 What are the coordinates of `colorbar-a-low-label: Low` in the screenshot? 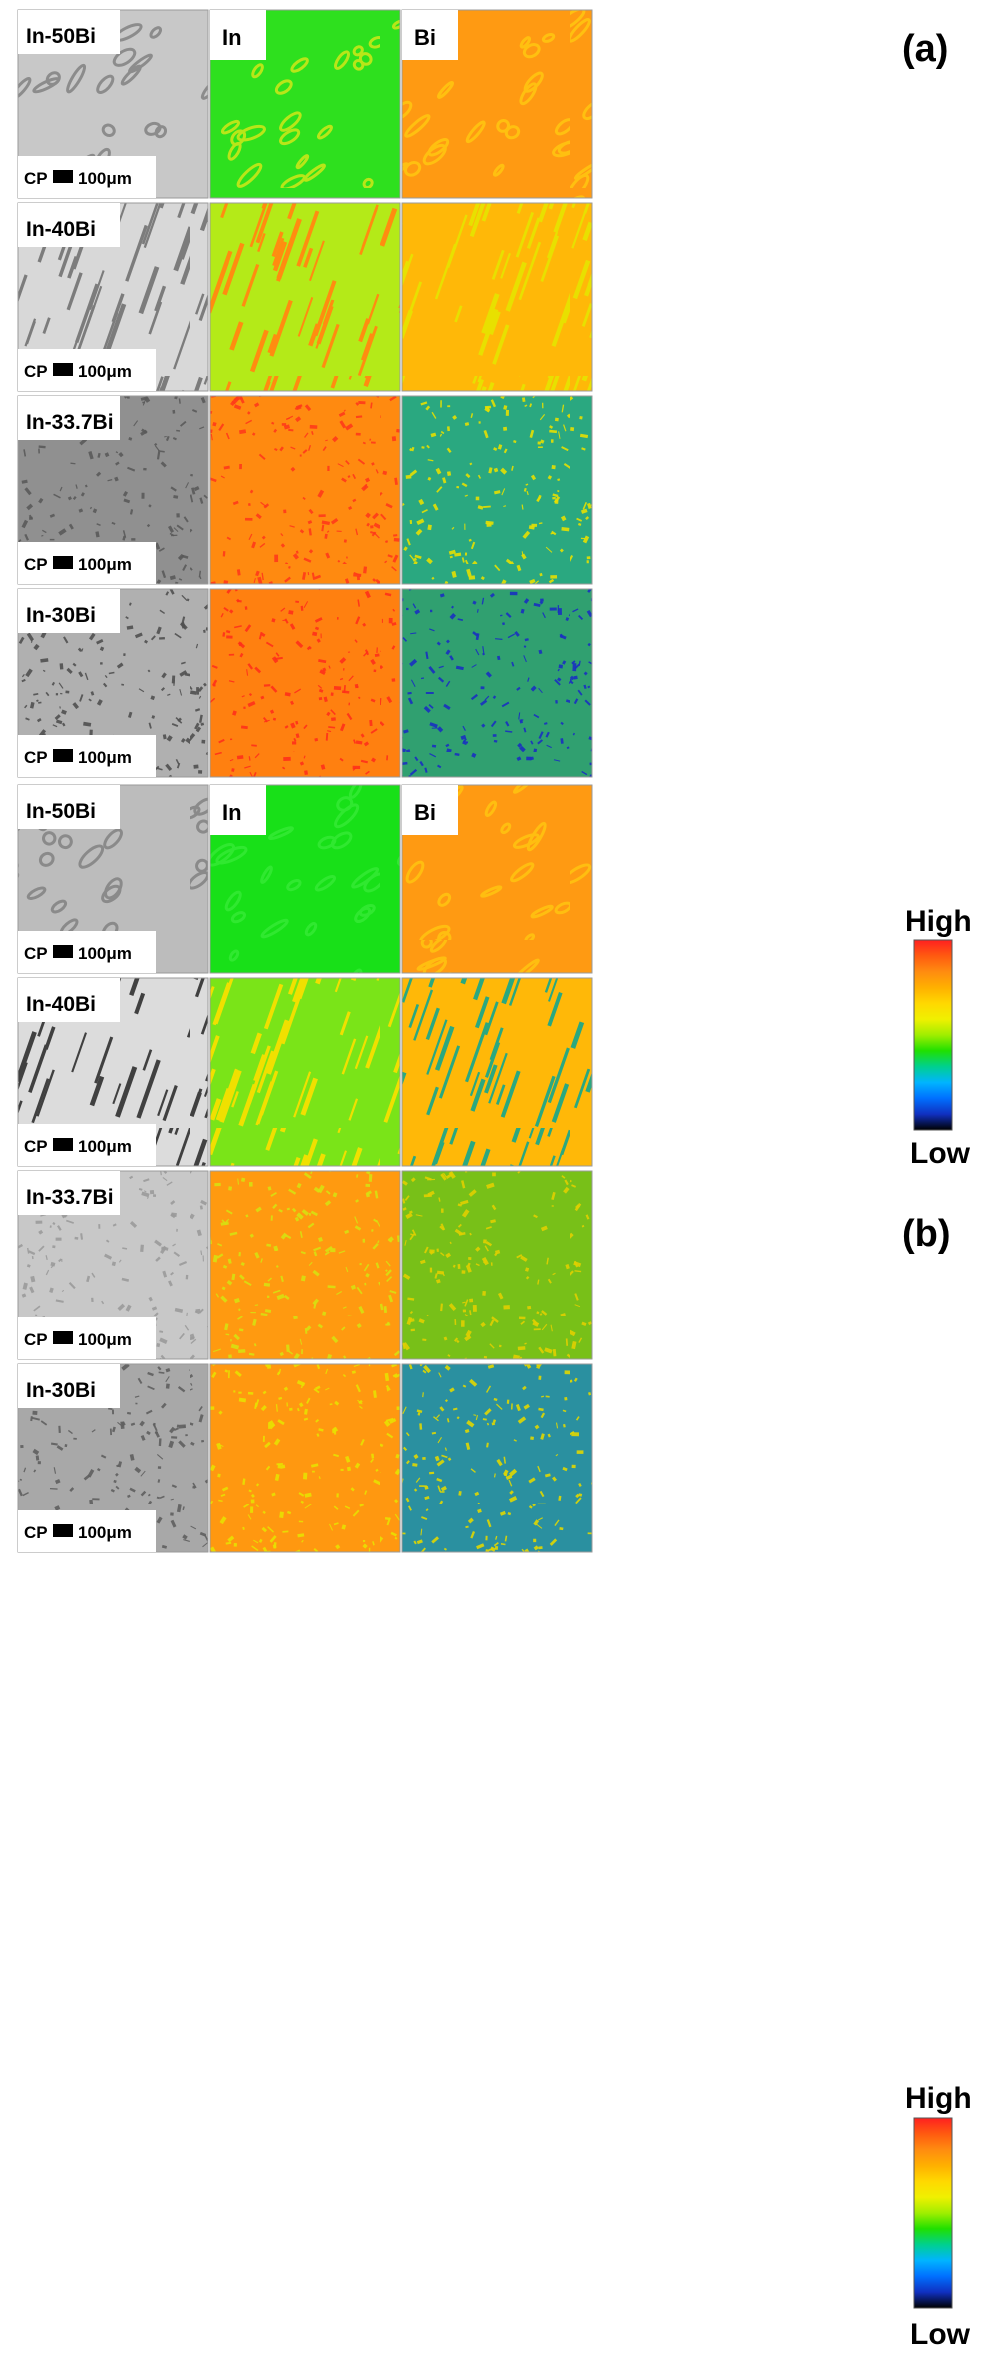 It's located at (940, 1153).